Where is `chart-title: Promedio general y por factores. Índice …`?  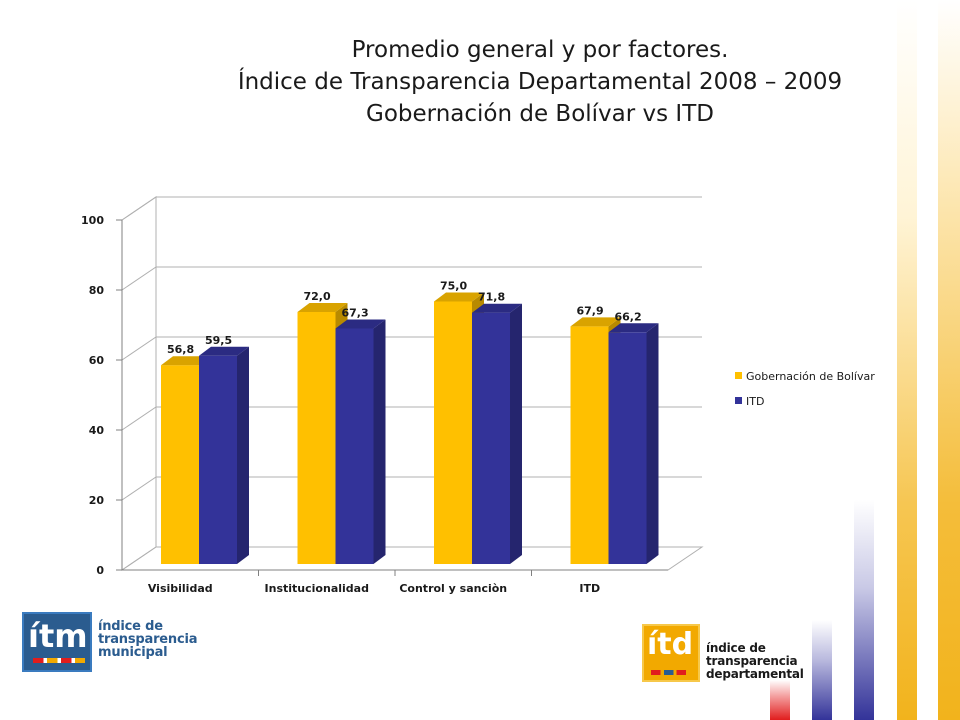
chart-title: Promedio general y por factores. Índice … is located at coordinates (540, 82).